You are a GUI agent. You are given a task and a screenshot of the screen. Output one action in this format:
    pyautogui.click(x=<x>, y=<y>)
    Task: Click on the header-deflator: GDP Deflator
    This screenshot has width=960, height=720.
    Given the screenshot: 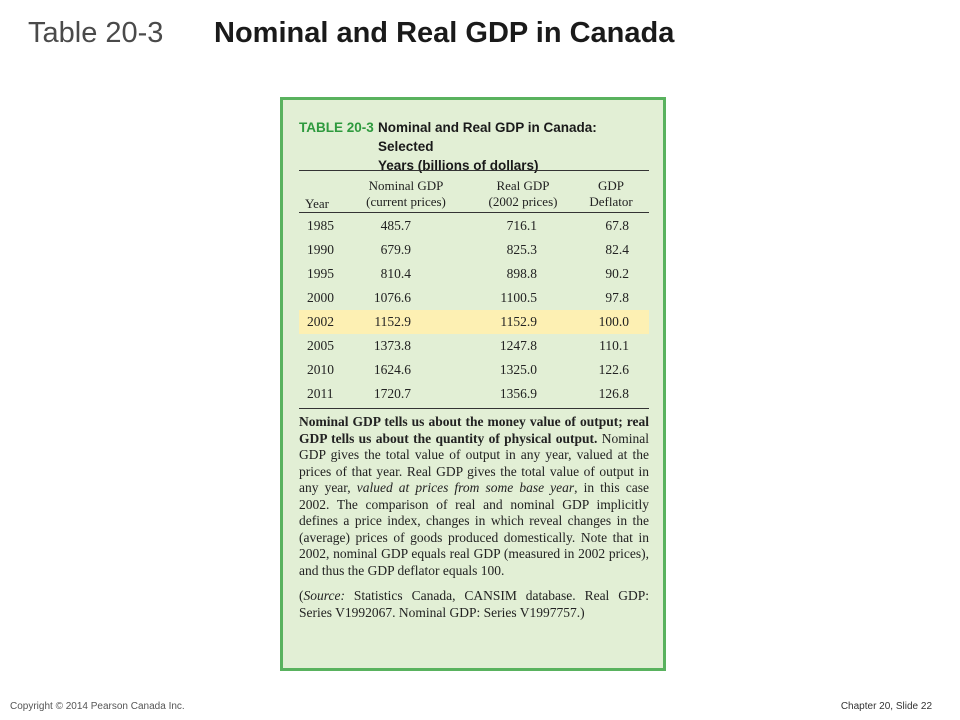 What is the action you would take?
    pyautogui.click(x=611, y=194)
    